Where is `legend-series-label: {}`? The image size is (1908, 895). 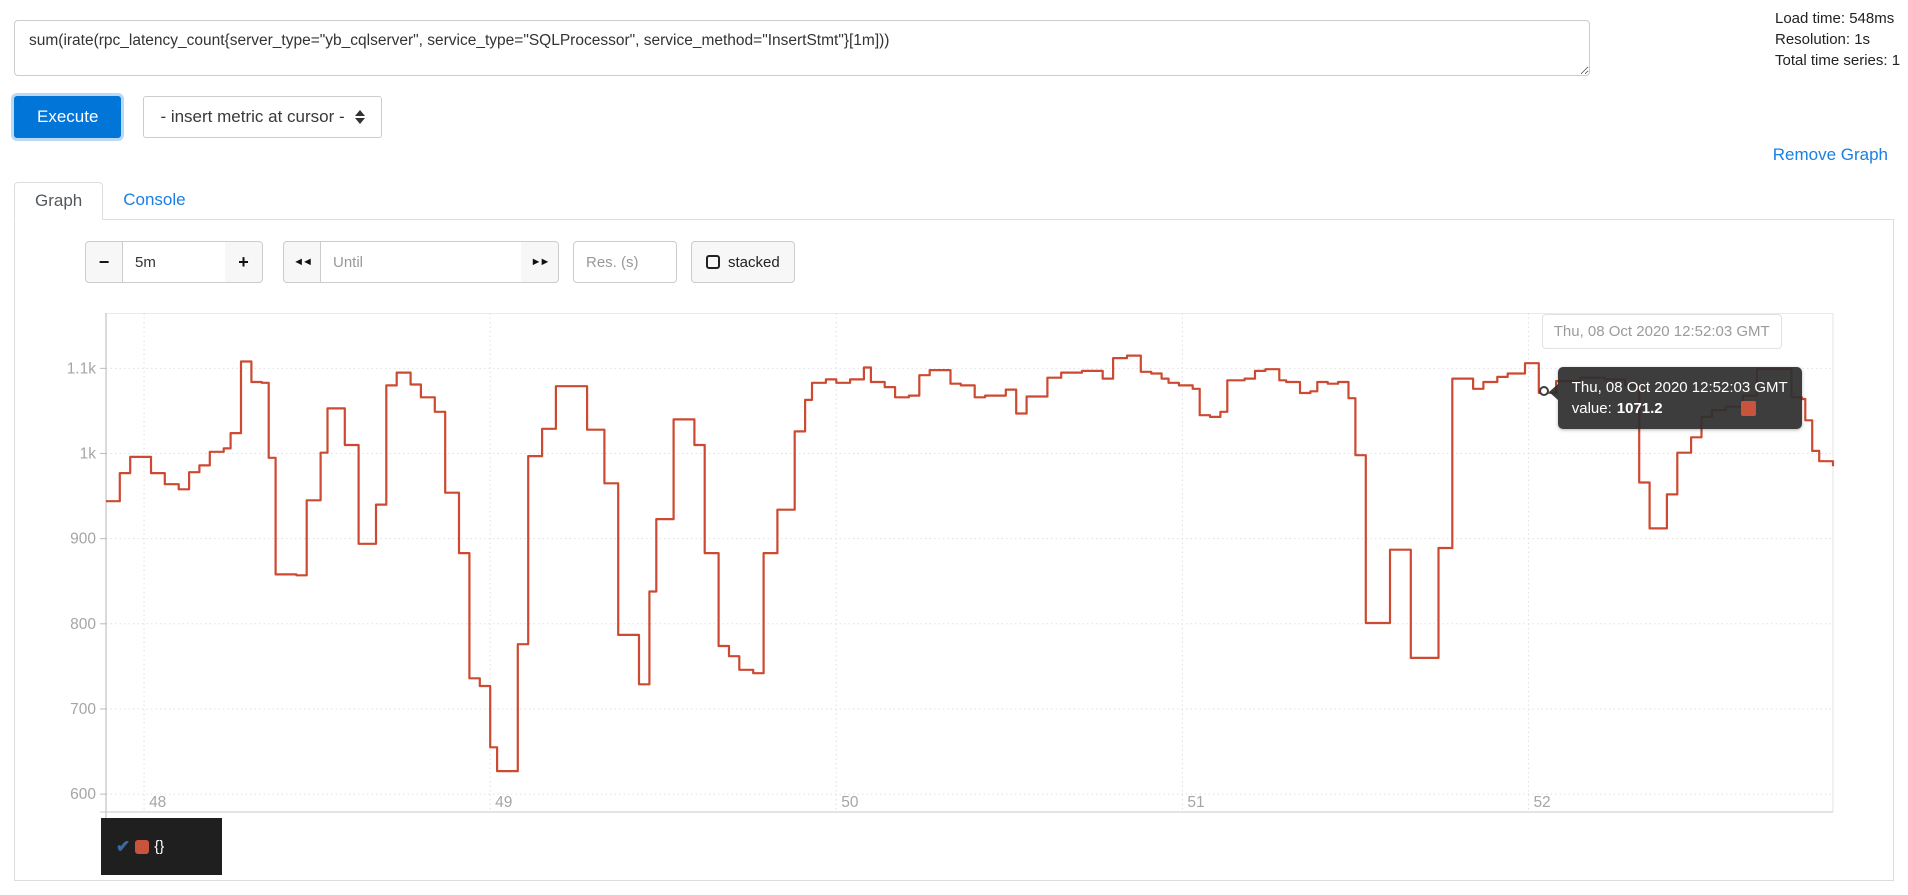 legend-series-label: {} is located at coordinates (159, 846).